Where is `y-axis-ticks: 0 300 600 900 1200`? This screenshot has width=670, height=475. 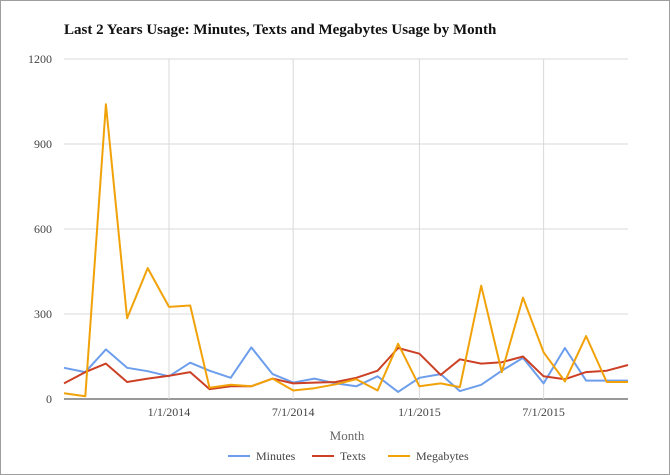
y-axis-ticks: 0 300 600 900 1200 is located at coordinates (40, 229).